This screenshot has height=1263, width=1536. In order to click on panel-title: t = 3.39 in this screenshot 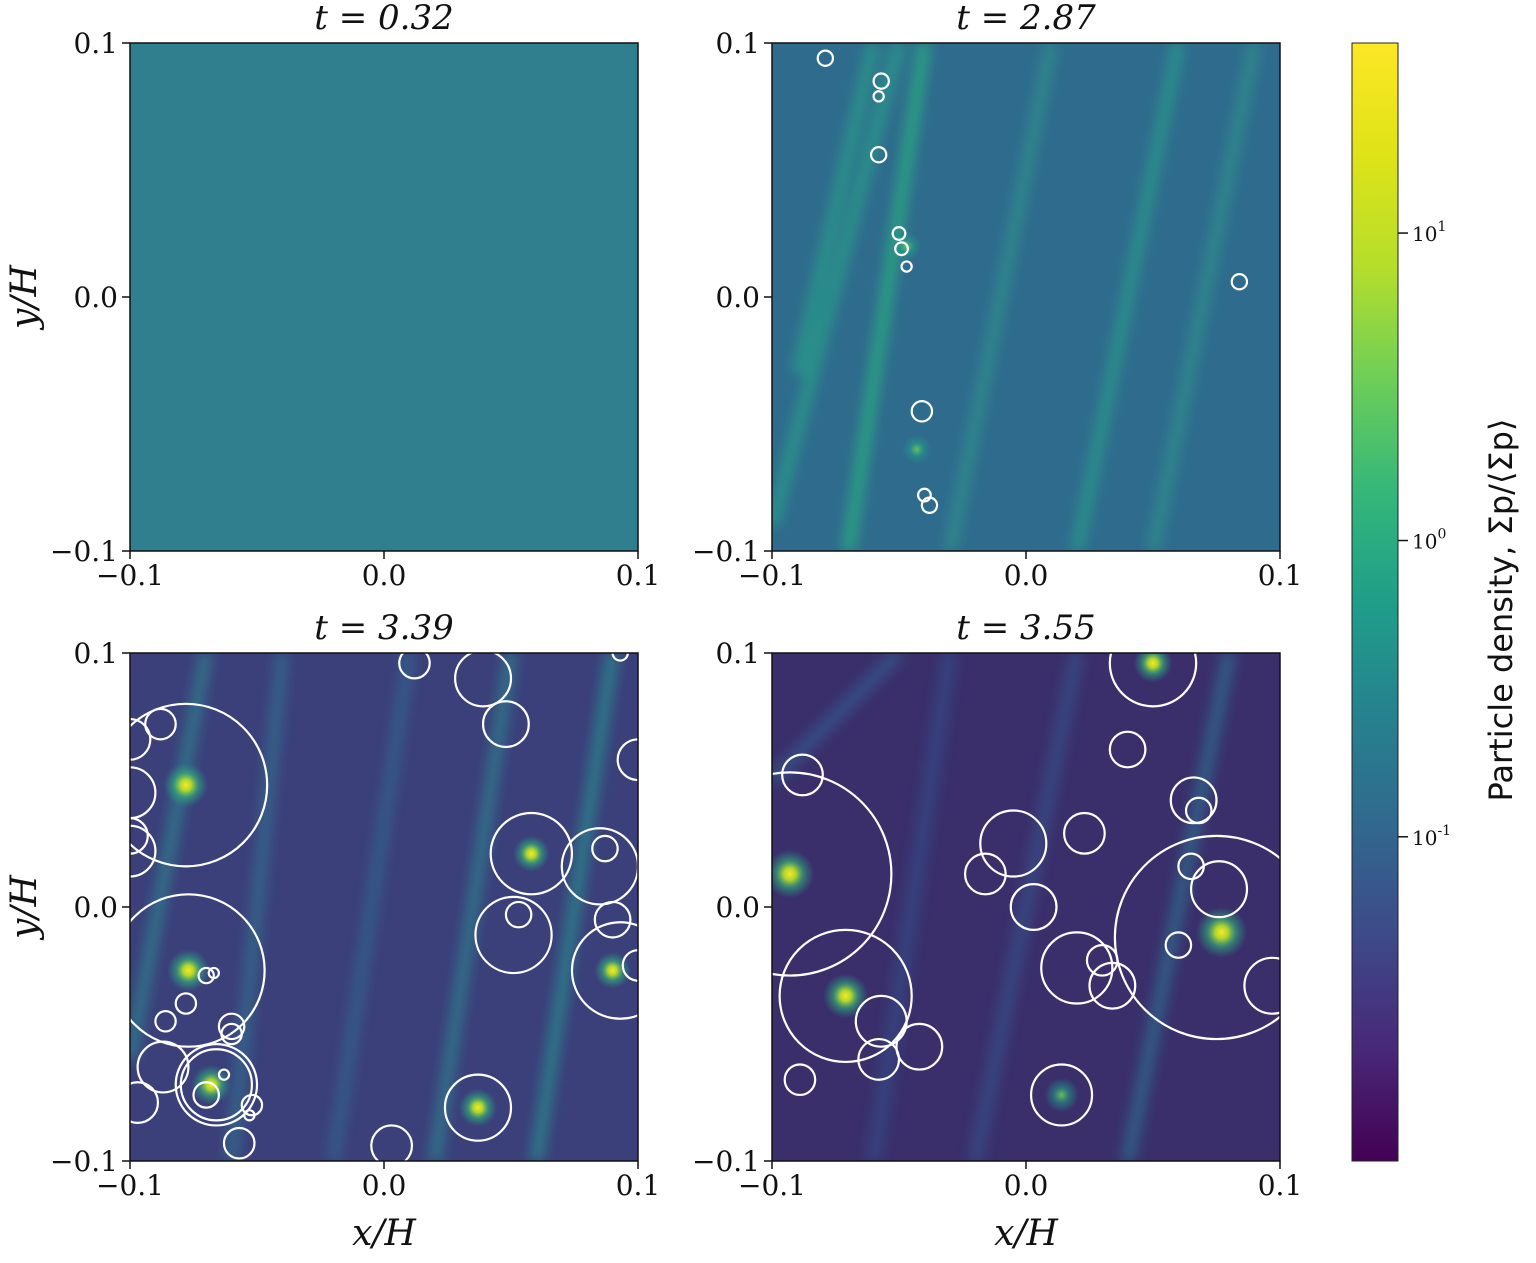, I will do `click(383, 628)`.